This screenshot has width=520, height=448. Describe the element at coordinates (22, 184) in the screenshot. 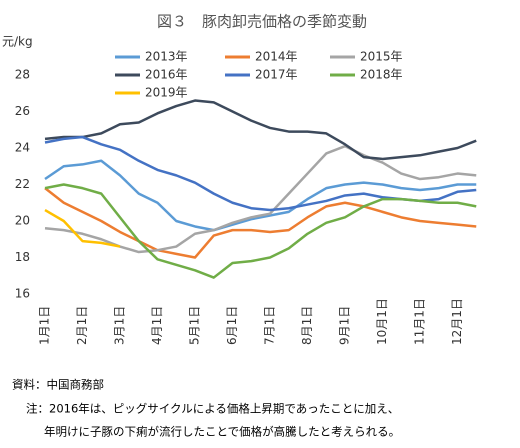

I see `y-tick-label: 22` at that location.